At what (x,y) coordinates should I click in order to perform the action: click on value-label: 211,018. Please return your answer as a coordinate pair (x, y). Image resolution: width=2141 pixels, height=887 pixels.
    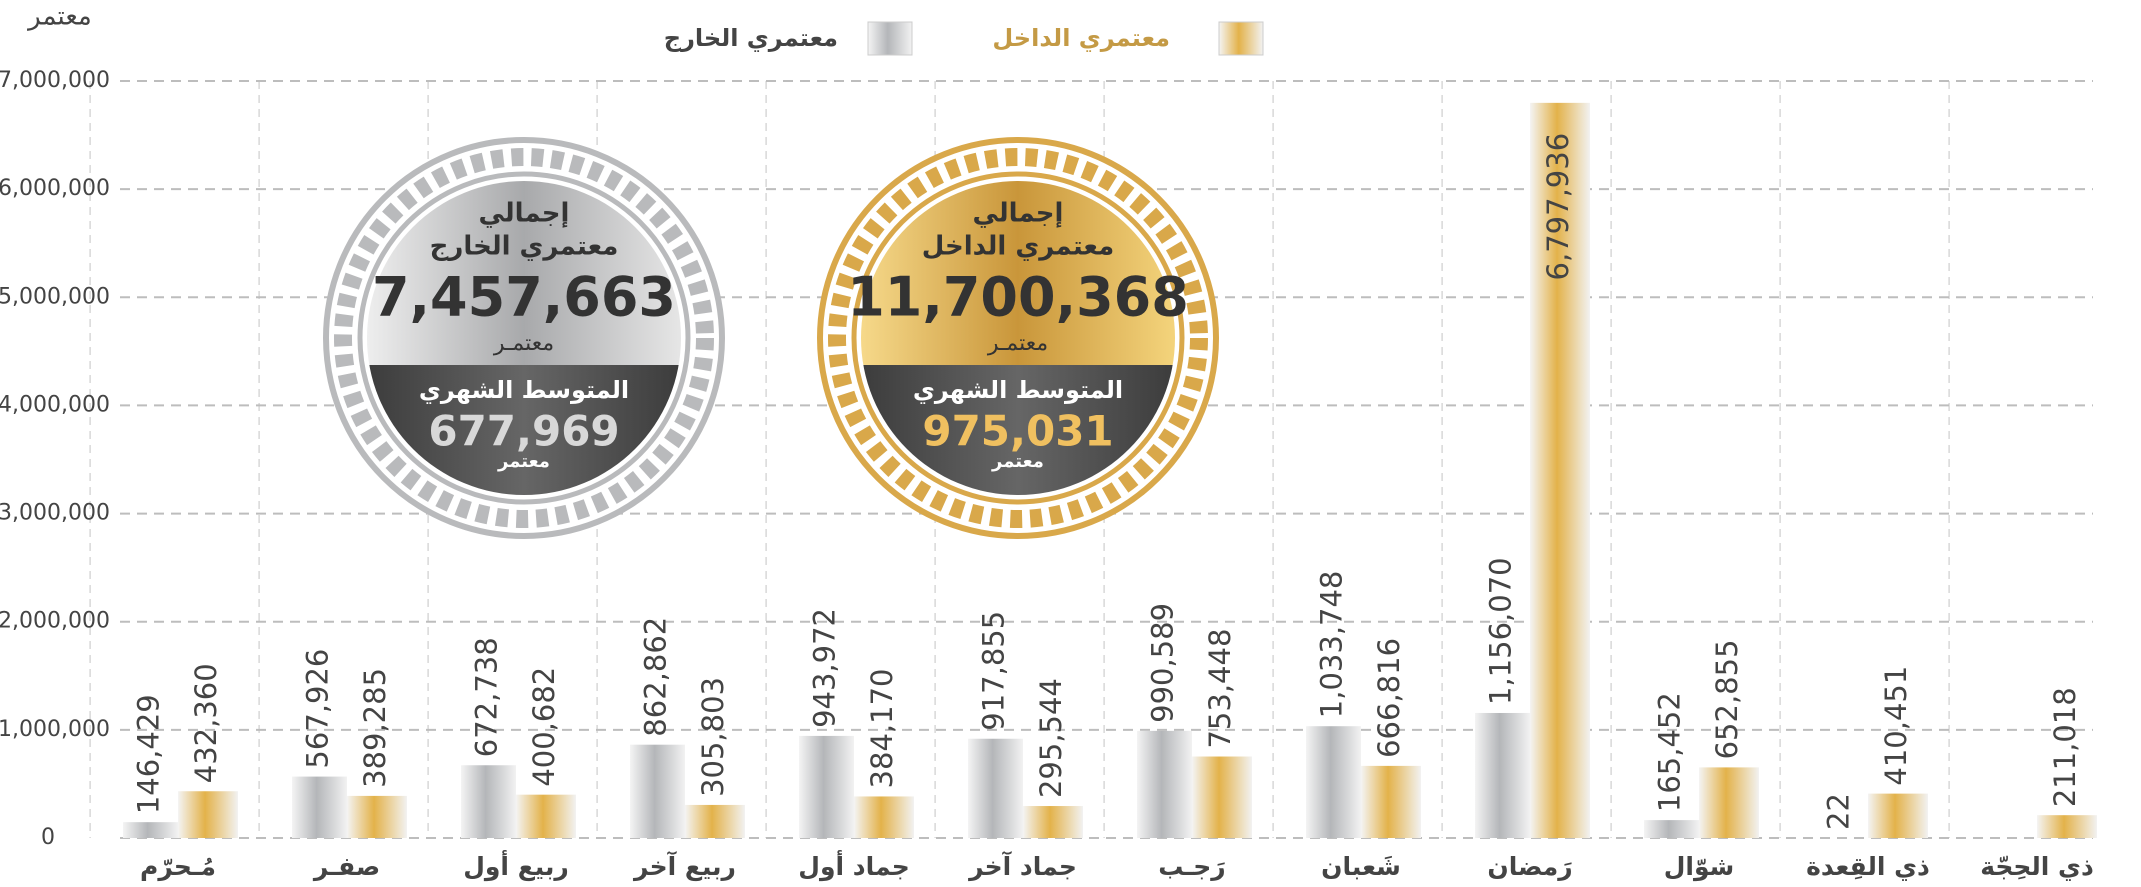
    Looking at the image, I should click on (2065, 747).